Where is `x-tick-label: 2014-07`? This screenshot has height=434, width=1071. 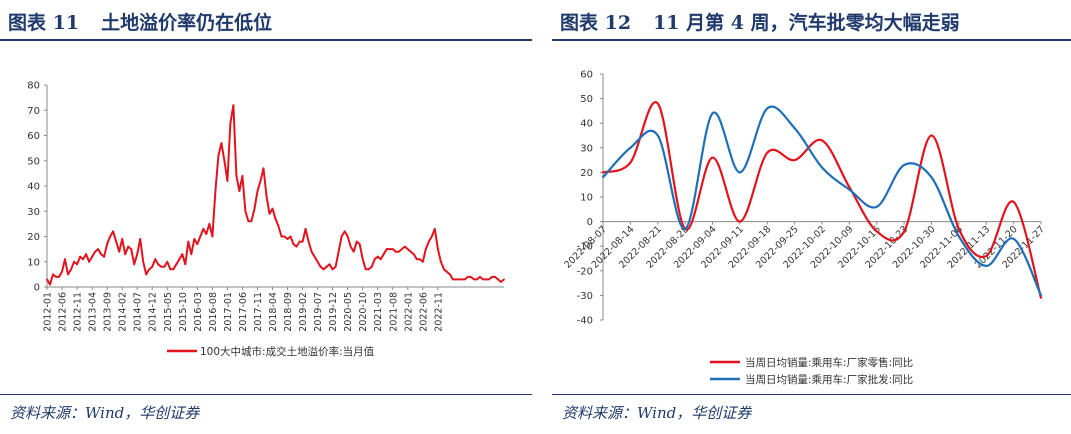
x-tick-label: 2014-07 is located at coordinates (138, 312).